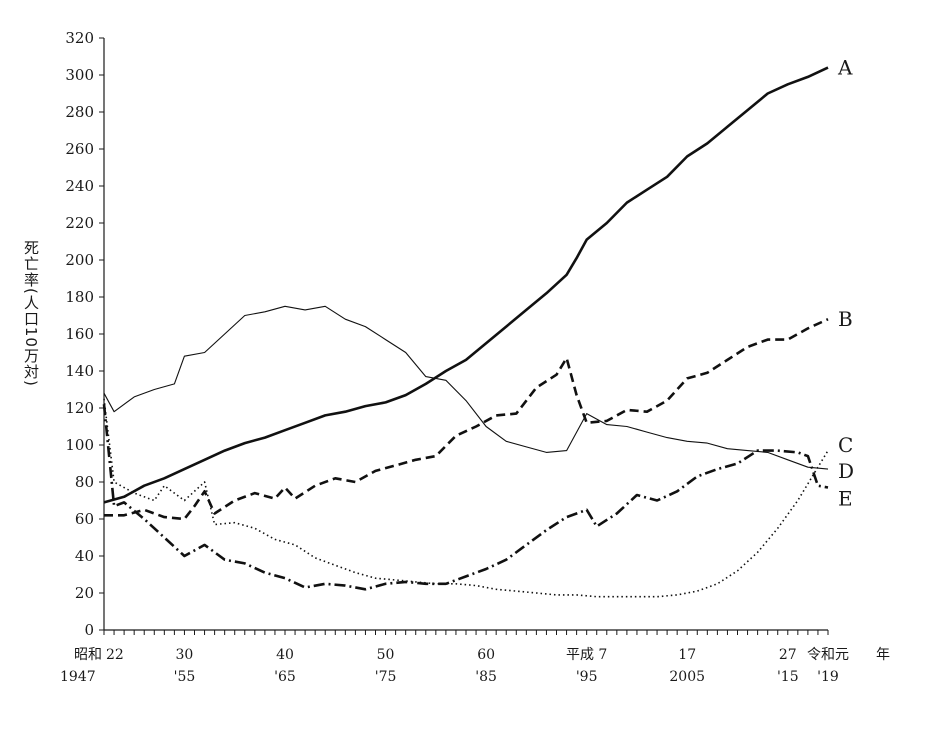 Image resolution: width=935 pixels, height=743 pixels. I want to click on x-tick-year-label: '19, so click(828, 677).